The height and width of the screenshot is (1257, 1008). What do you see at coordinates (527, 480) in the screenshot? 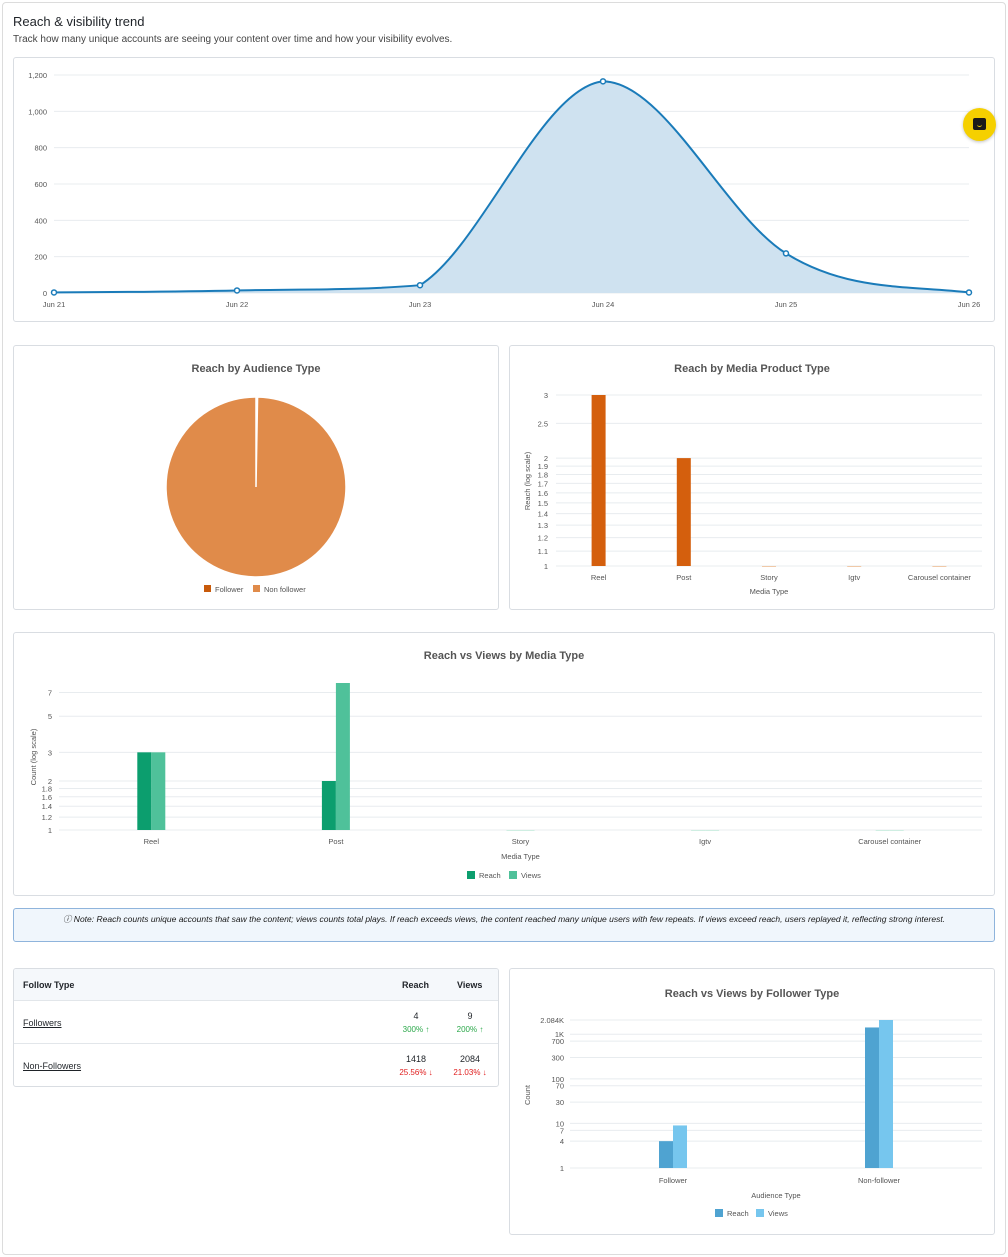
I see `y-axis-label: Reach (log scale)` at bounding box center [527, 480].